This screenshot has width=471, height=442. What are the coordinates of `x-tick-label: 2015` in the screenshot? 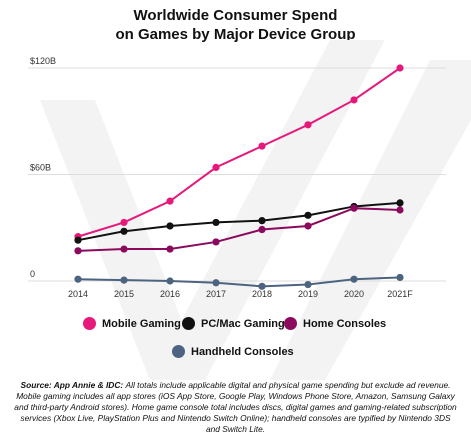 It's located at (124, 294).